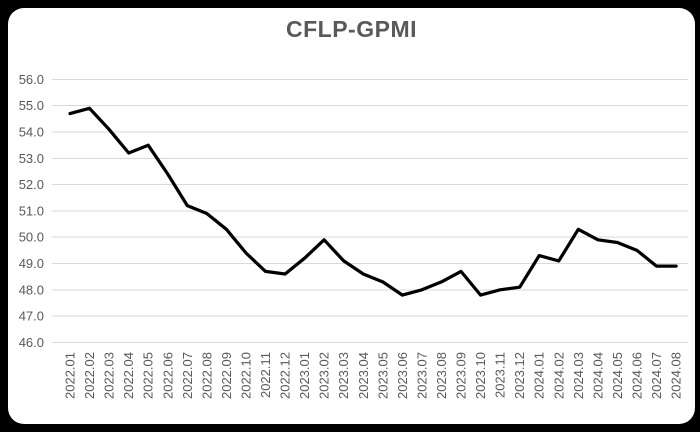 This screenshot has height=432, width=700. What do you see at coordinates (343, 375) in the screenshot?
I see `x-axis-tick-label: 2023.03` at bounding box center [343, 375].